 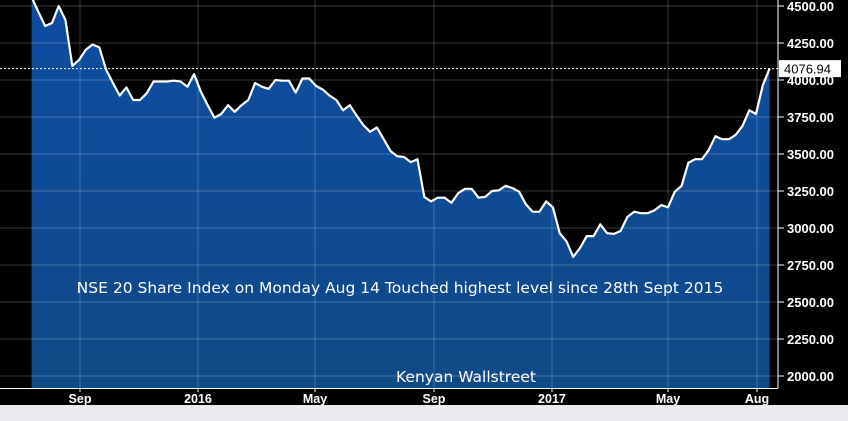 I want to click on y-tick-label: 3250.00, so click(x=810, y=191).